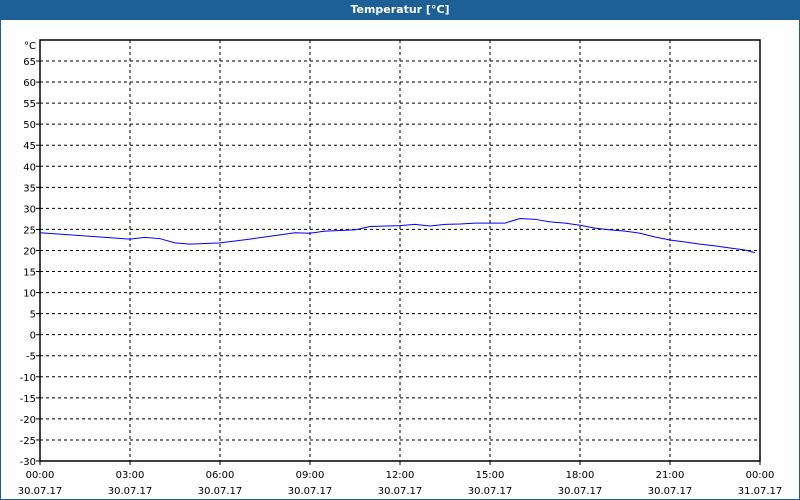 The height and width of the screenshot is (500, 800). What do you see at coordinates (30, 46) in the screenshot?
I see `y-axis-unit: °C` at bounding box center [30, 46].